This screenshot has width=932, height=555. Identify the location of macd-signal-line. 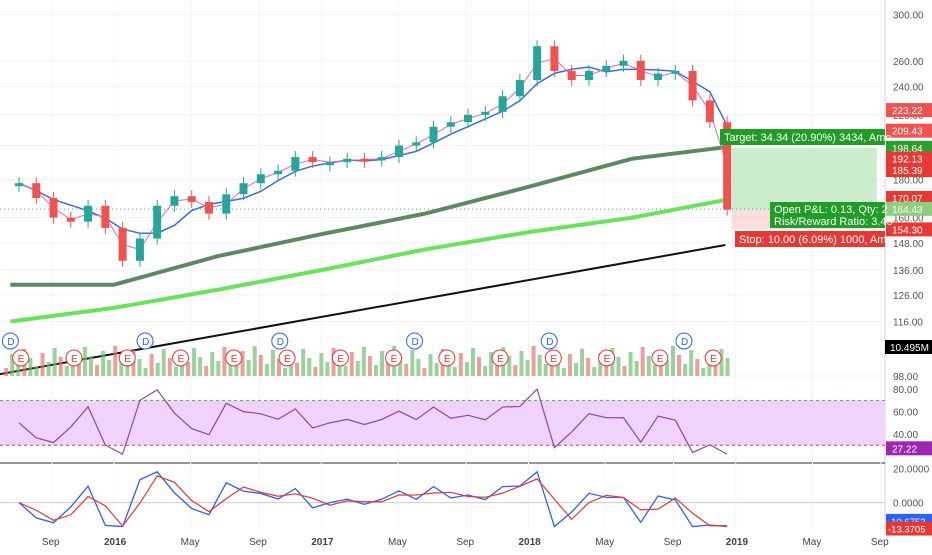
(373, 501).